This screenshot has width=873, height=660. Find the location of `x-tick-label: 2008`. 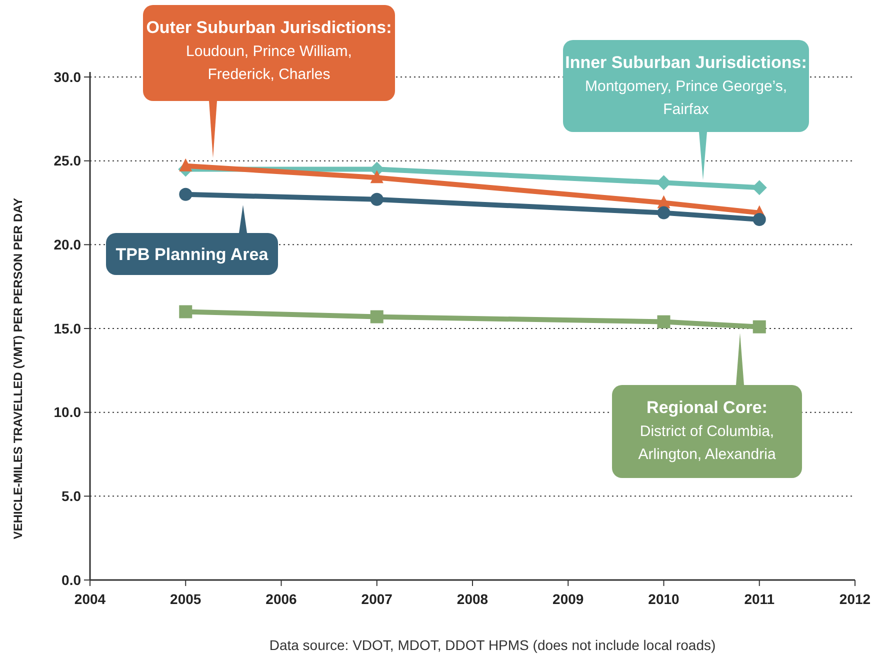

x-tick-label: 2008 is located at coordinates (472, 599).